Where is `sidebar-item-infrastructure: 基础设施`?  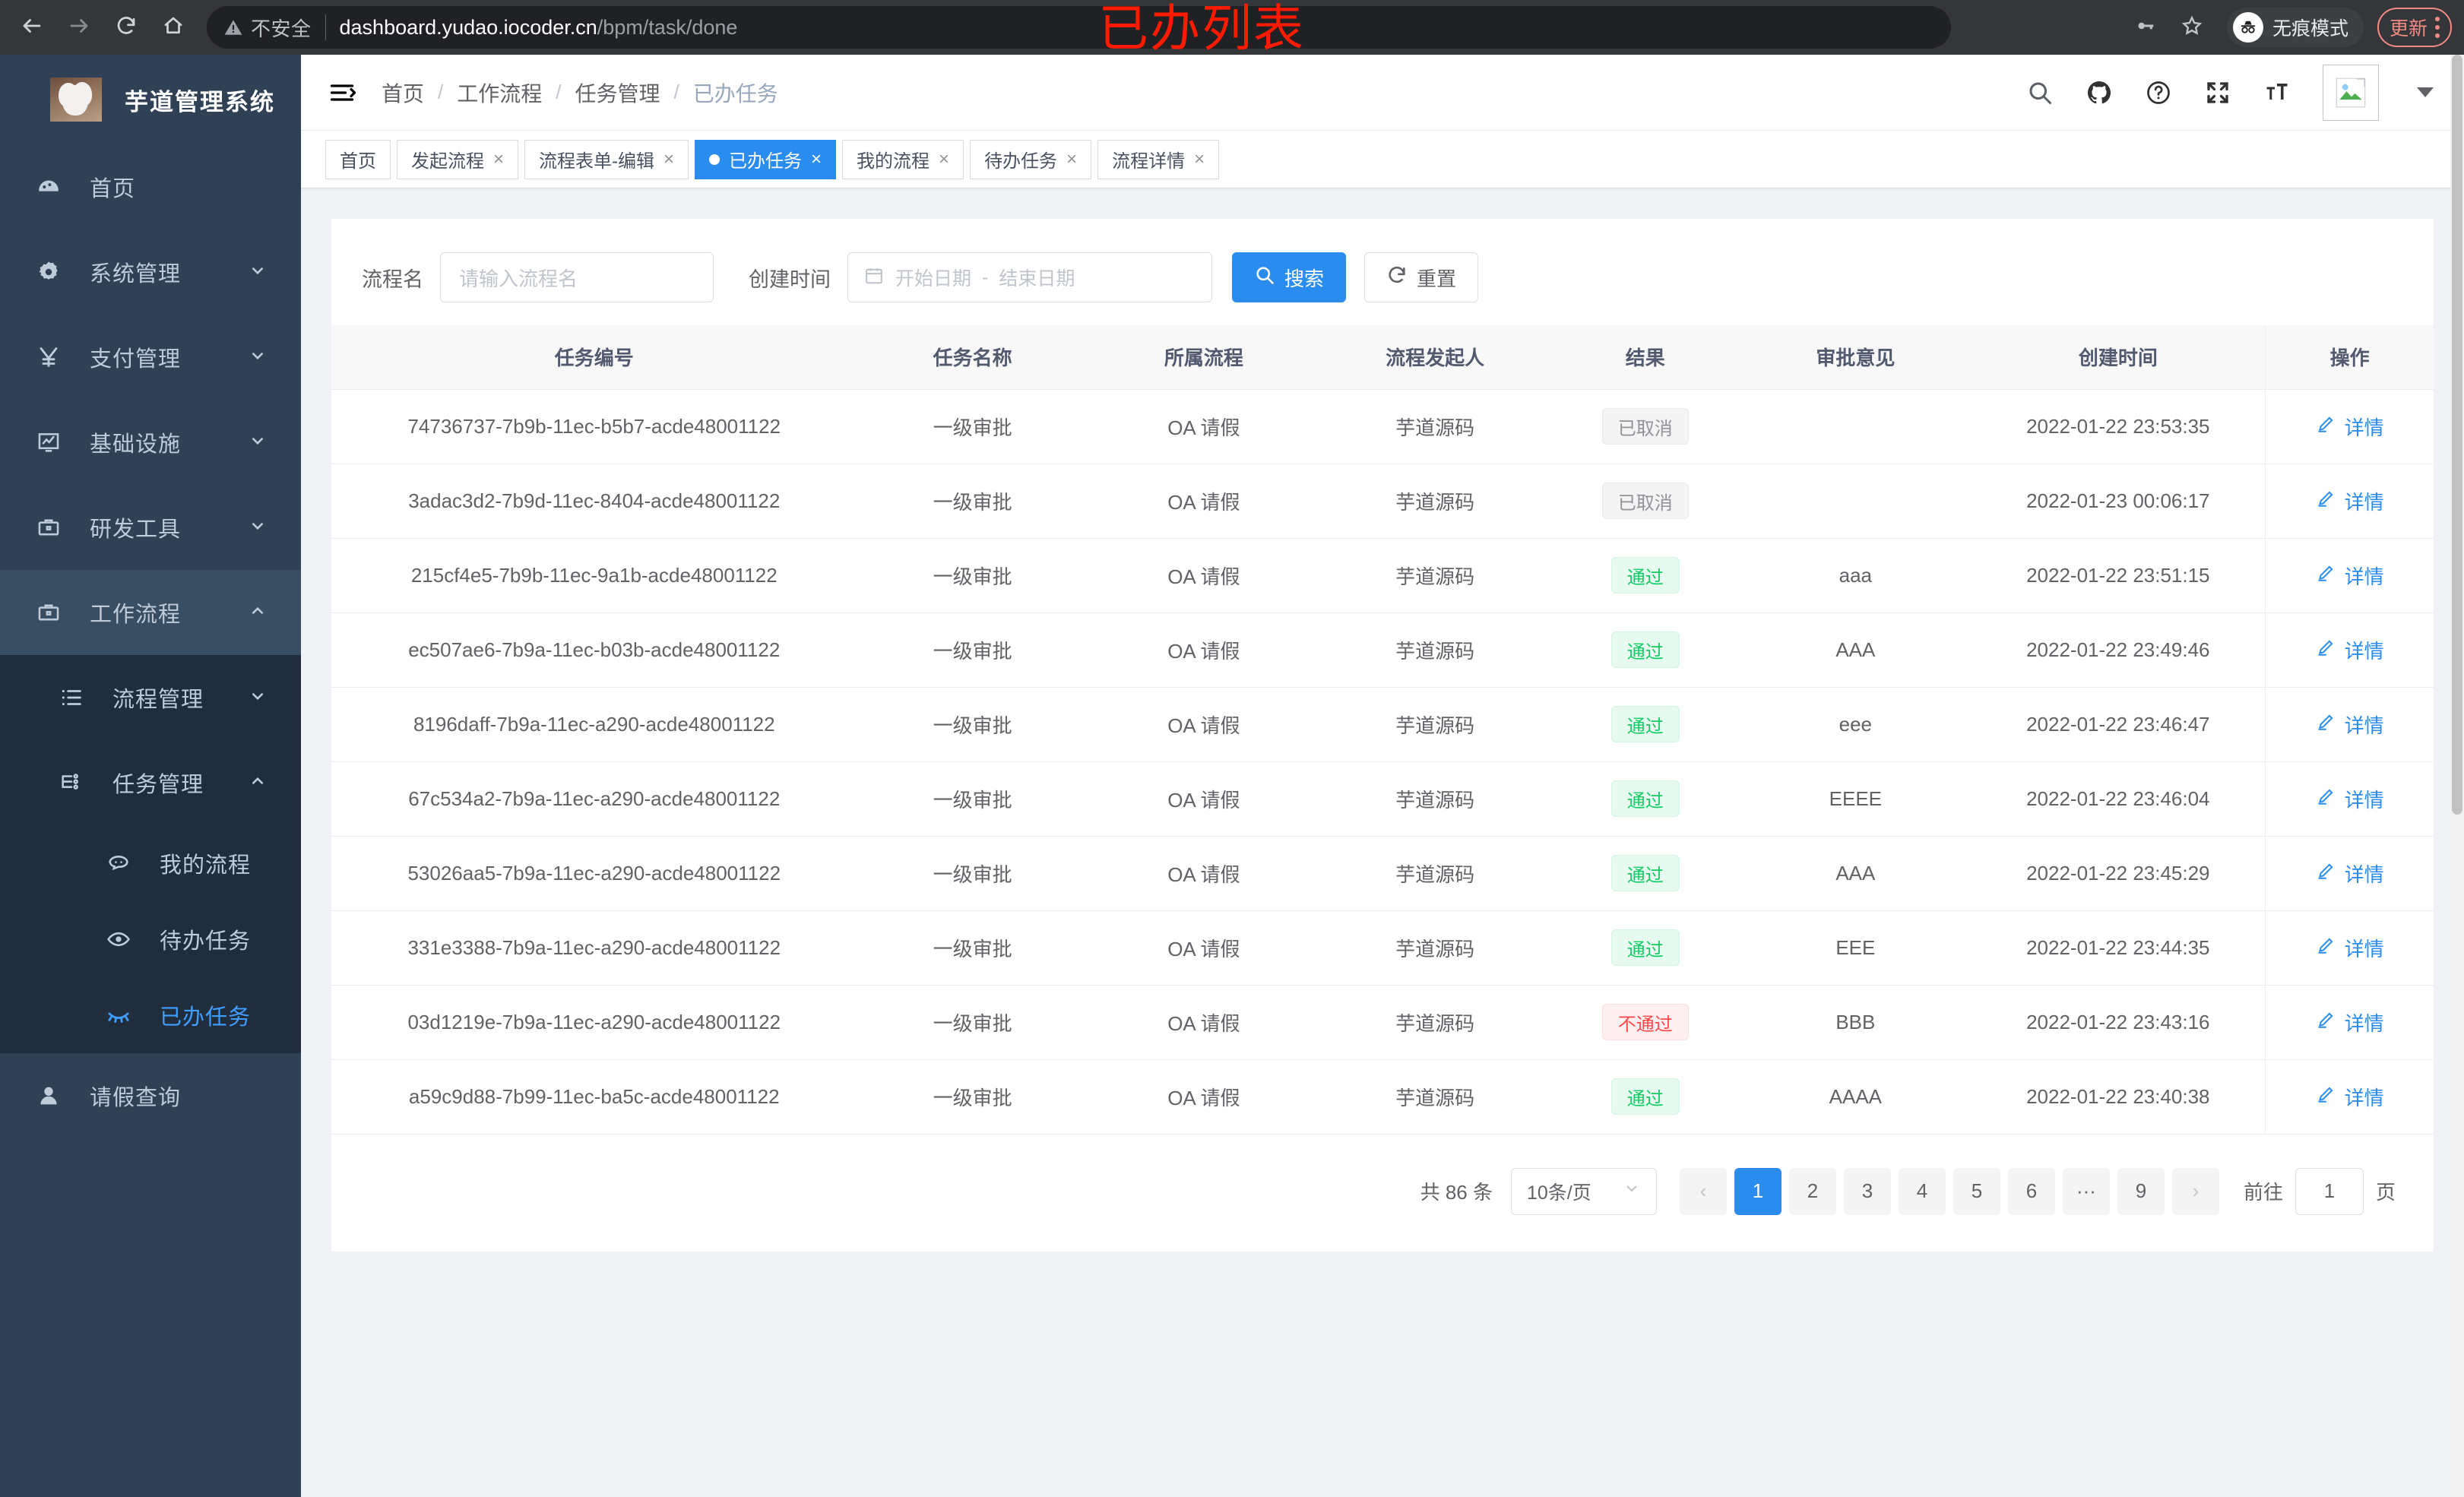
sidebar-item-infrastructure: 基础设施 is located at coordinates (150, 442).